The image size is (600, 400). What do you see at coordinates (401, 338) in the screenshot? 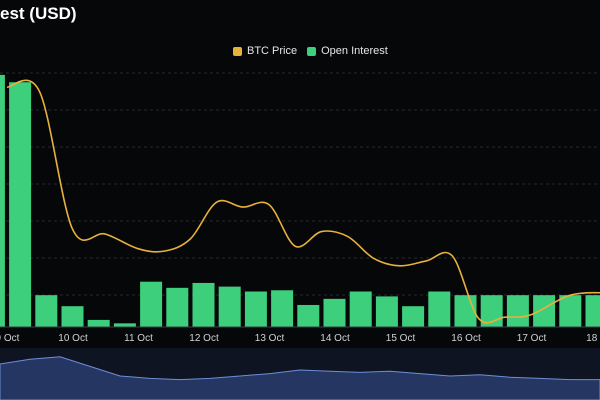
I see `x-tick-label: 15 Oct` at bounding box center [401, 338].